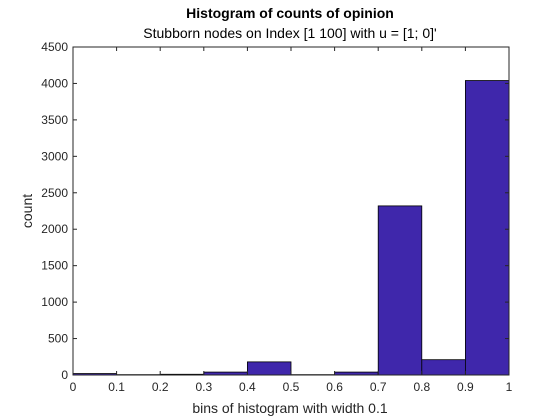  I want to click on x-axis-label: bins of histogram with width 0.1, so click(290, 408).